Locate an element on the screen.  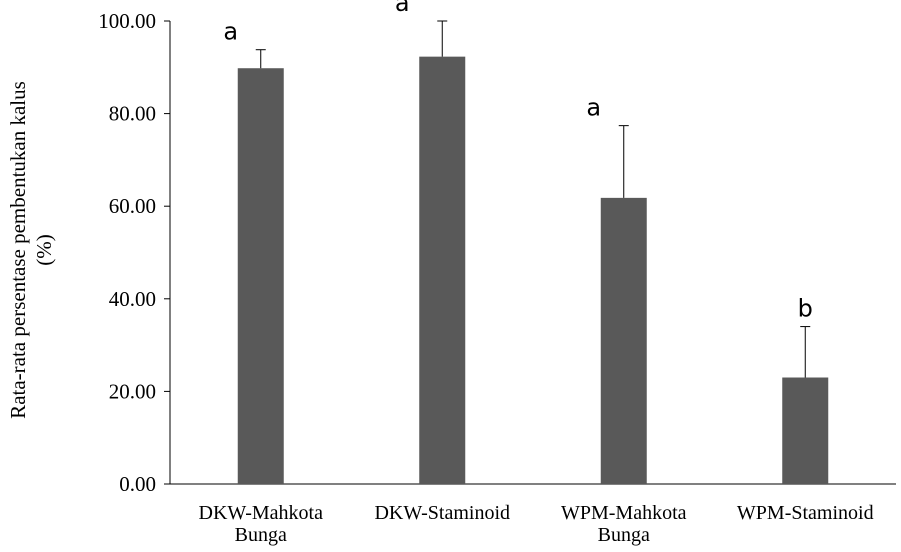
significance-label: b is located at coordinates (805, 309).